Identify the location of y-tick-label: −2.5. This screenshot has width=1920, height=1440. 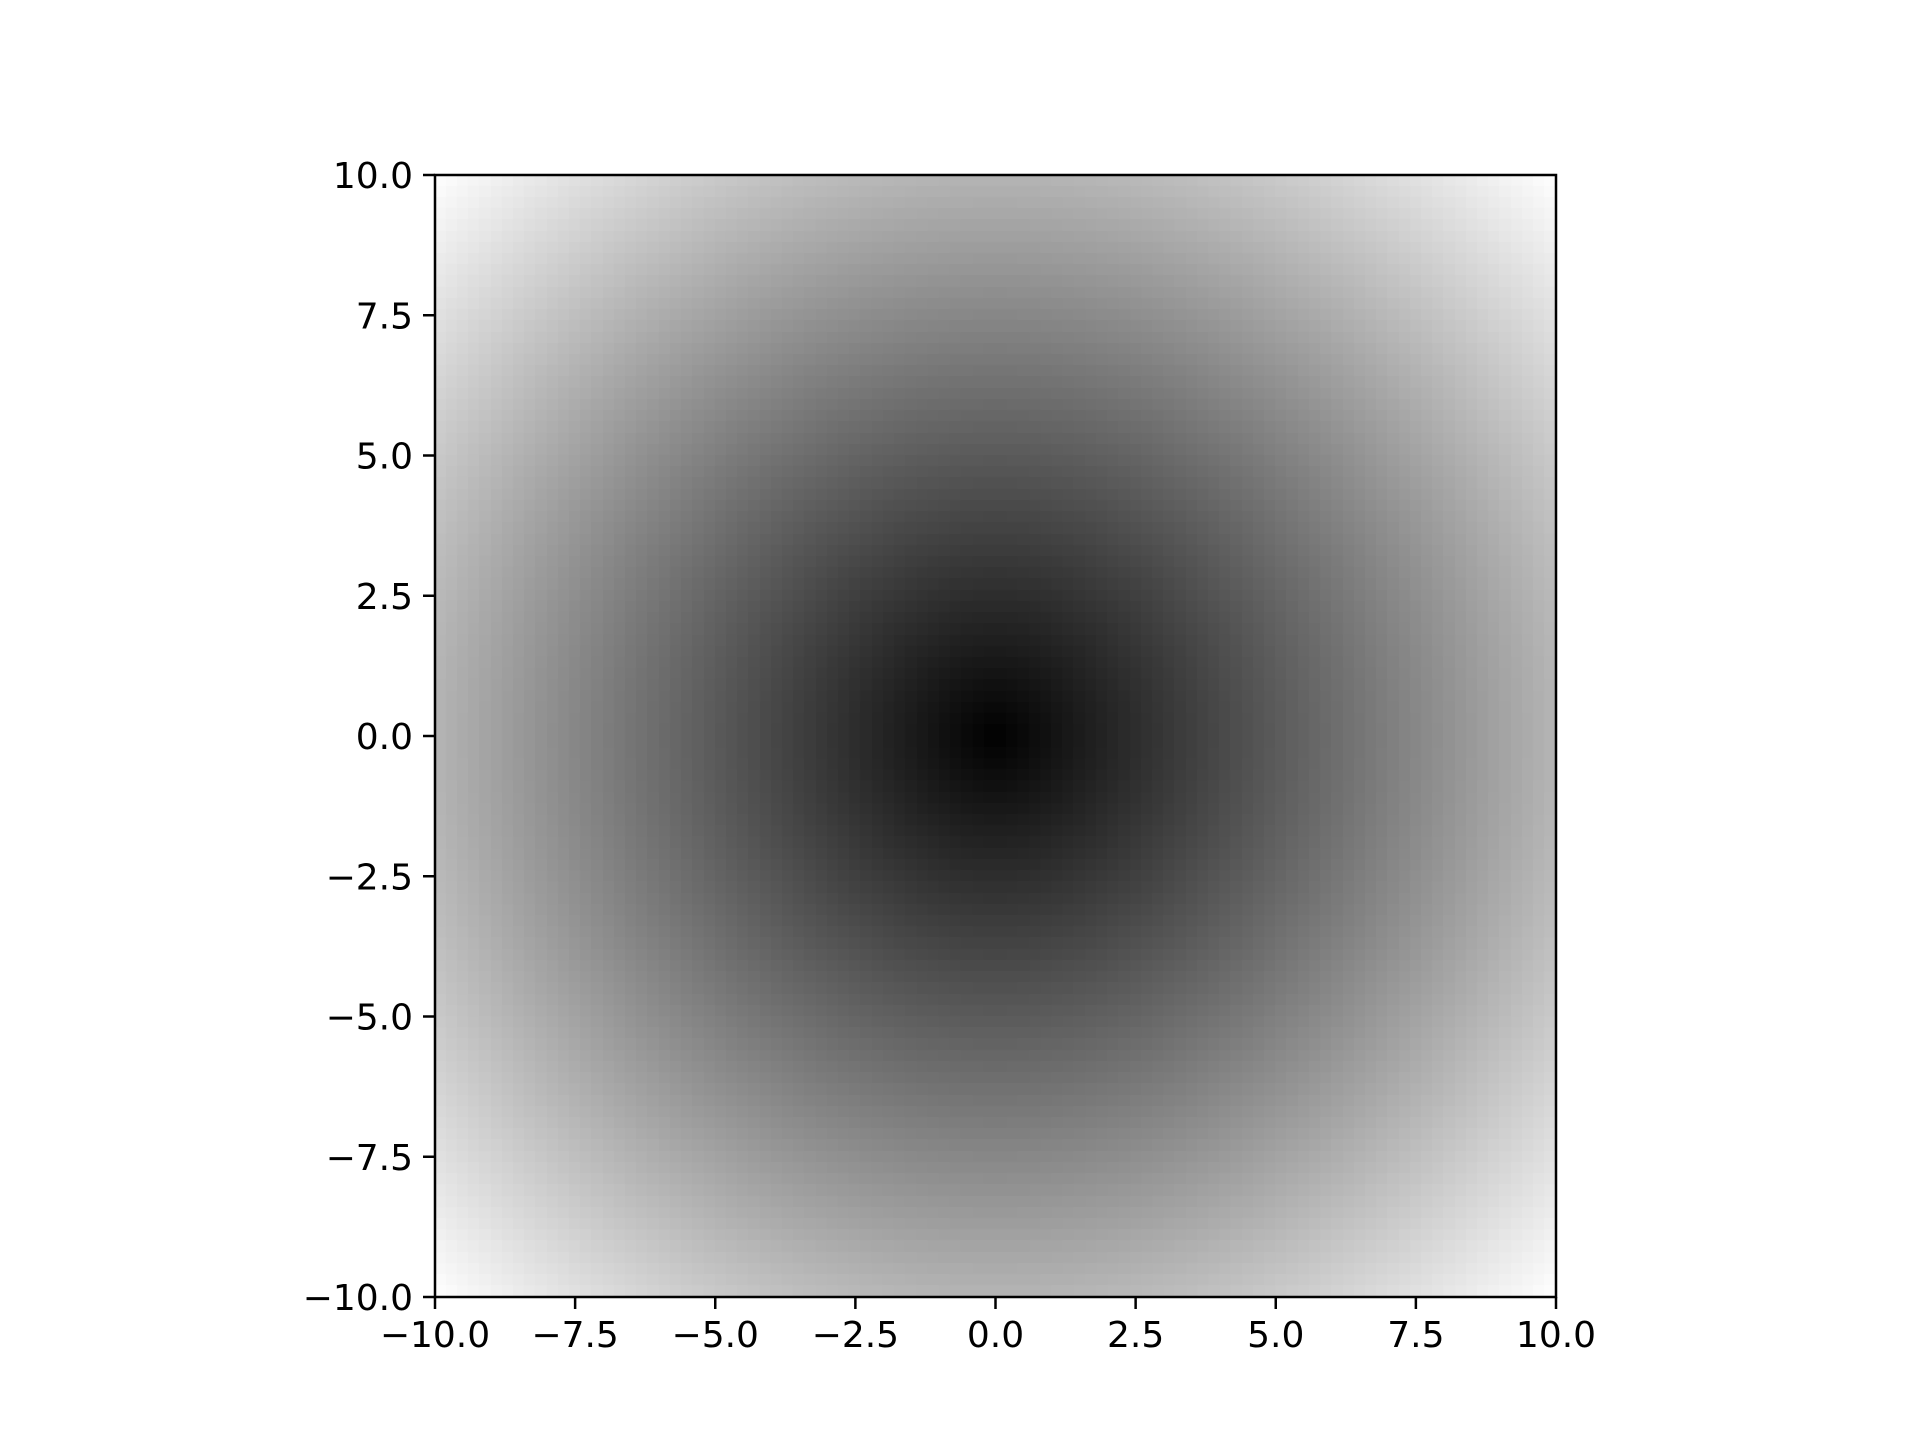
(369, 877).